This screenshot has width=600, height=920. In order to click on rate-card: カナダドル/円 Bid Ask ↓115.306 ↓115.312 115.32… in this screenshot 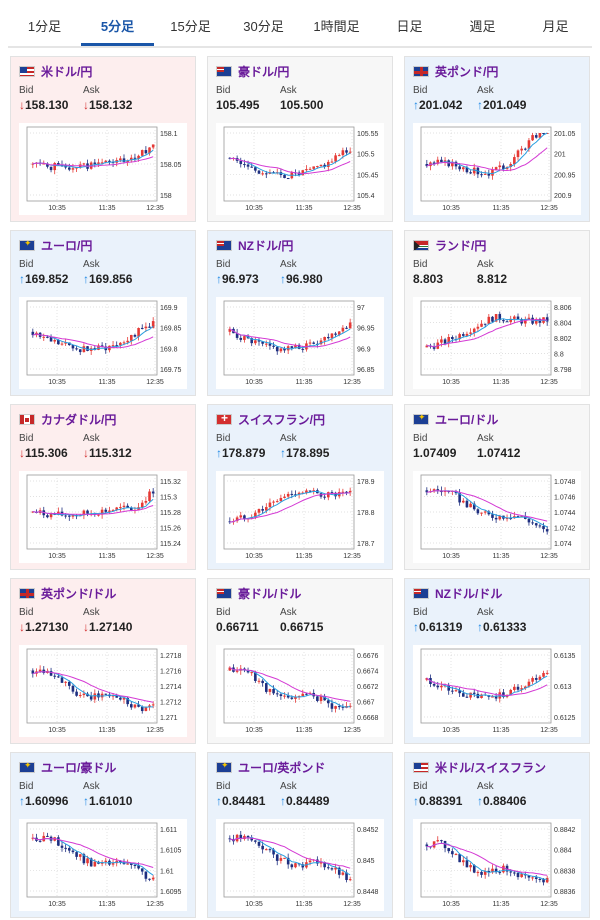, I will do `click(103, 487)`.